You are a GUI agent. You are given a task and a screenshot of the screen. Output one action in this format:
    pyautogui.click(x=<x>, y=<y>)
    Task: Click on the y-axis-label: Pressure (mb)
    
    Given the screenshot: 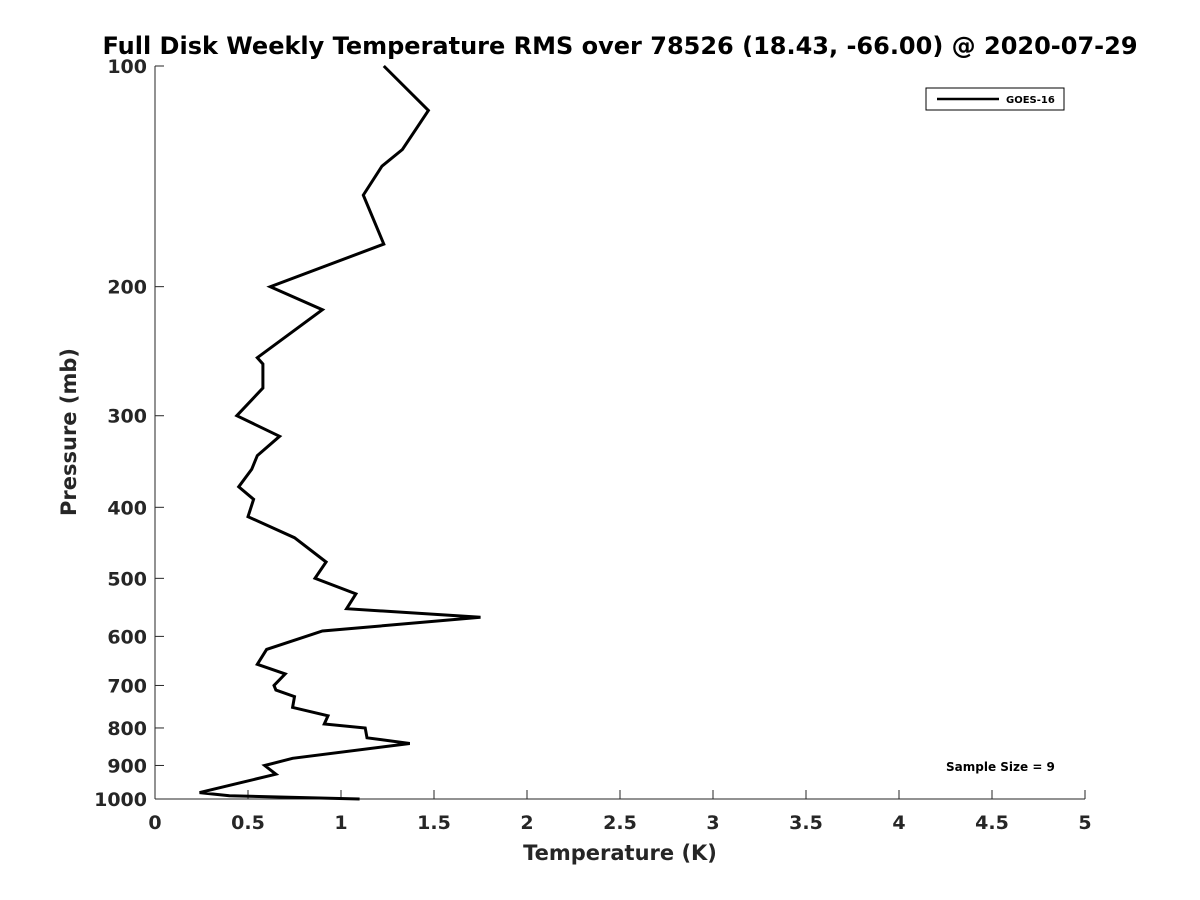 What is the action you would take?
    pyautogui.click(x=69, y=432)
    